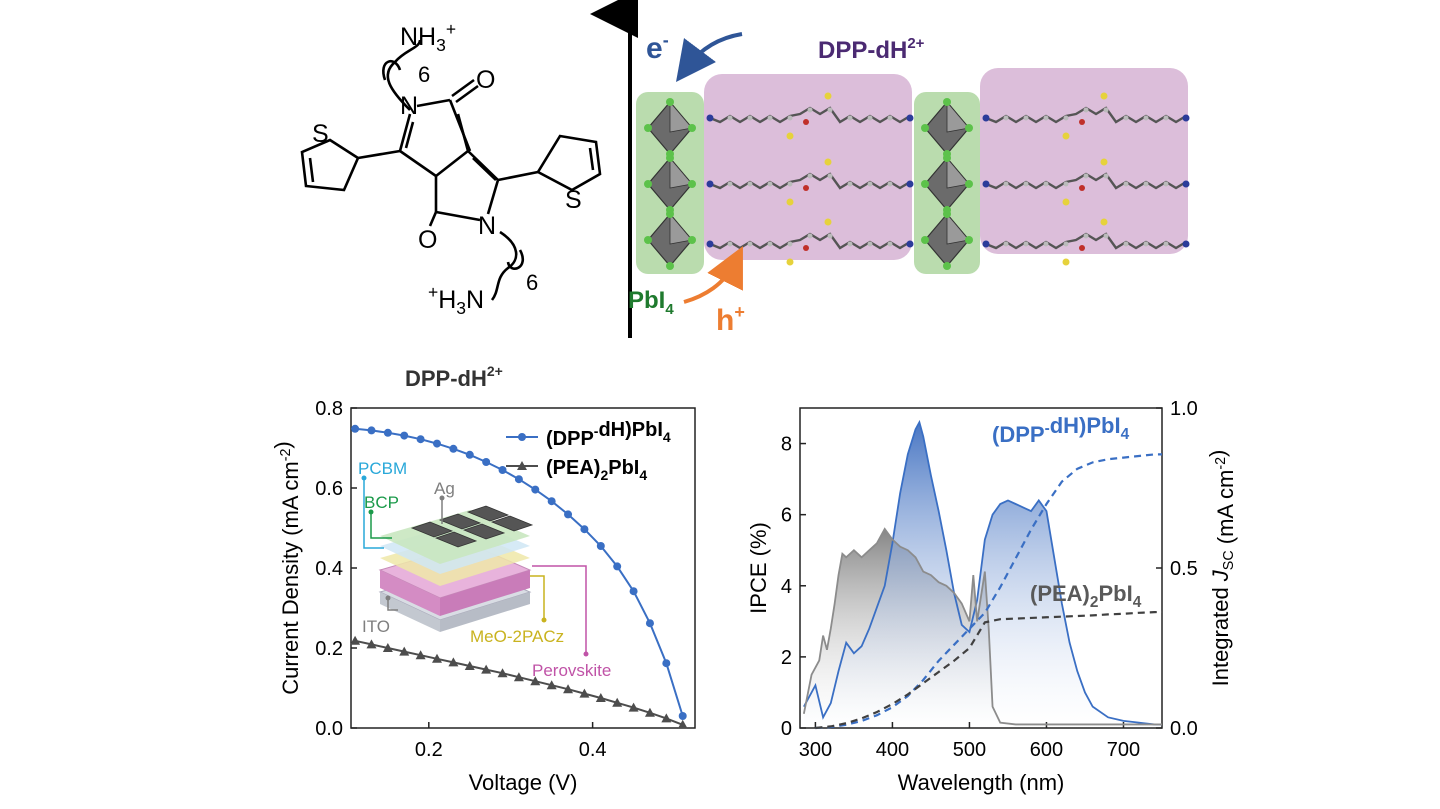  I want to click on ipce-y-tick-label: 0, so click(786, 729).